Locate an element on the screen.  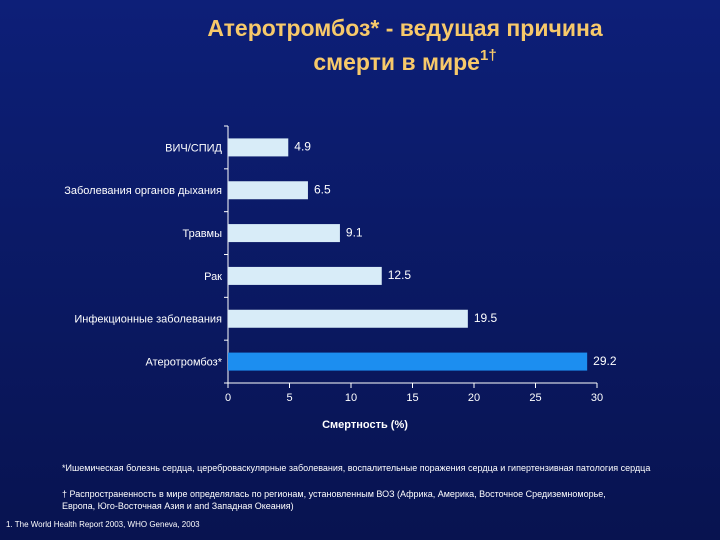
title-superscript: 1† is located at coordinates (488, 55).